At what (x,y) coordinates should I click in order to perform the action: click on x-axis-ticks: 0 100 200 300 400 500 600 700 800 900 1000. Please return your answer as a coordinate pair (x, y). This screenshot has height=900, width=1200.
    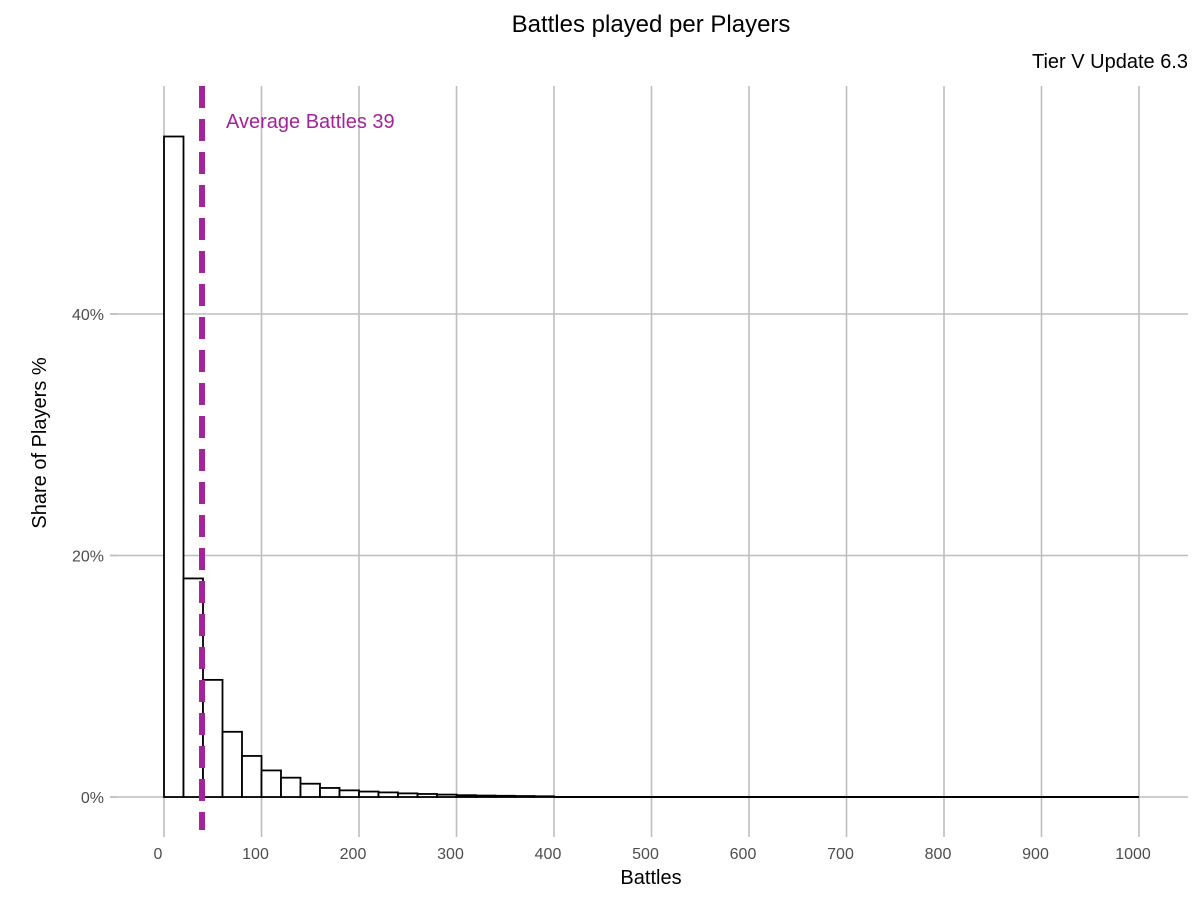
    Looking at the image, I should click on (652, 846).